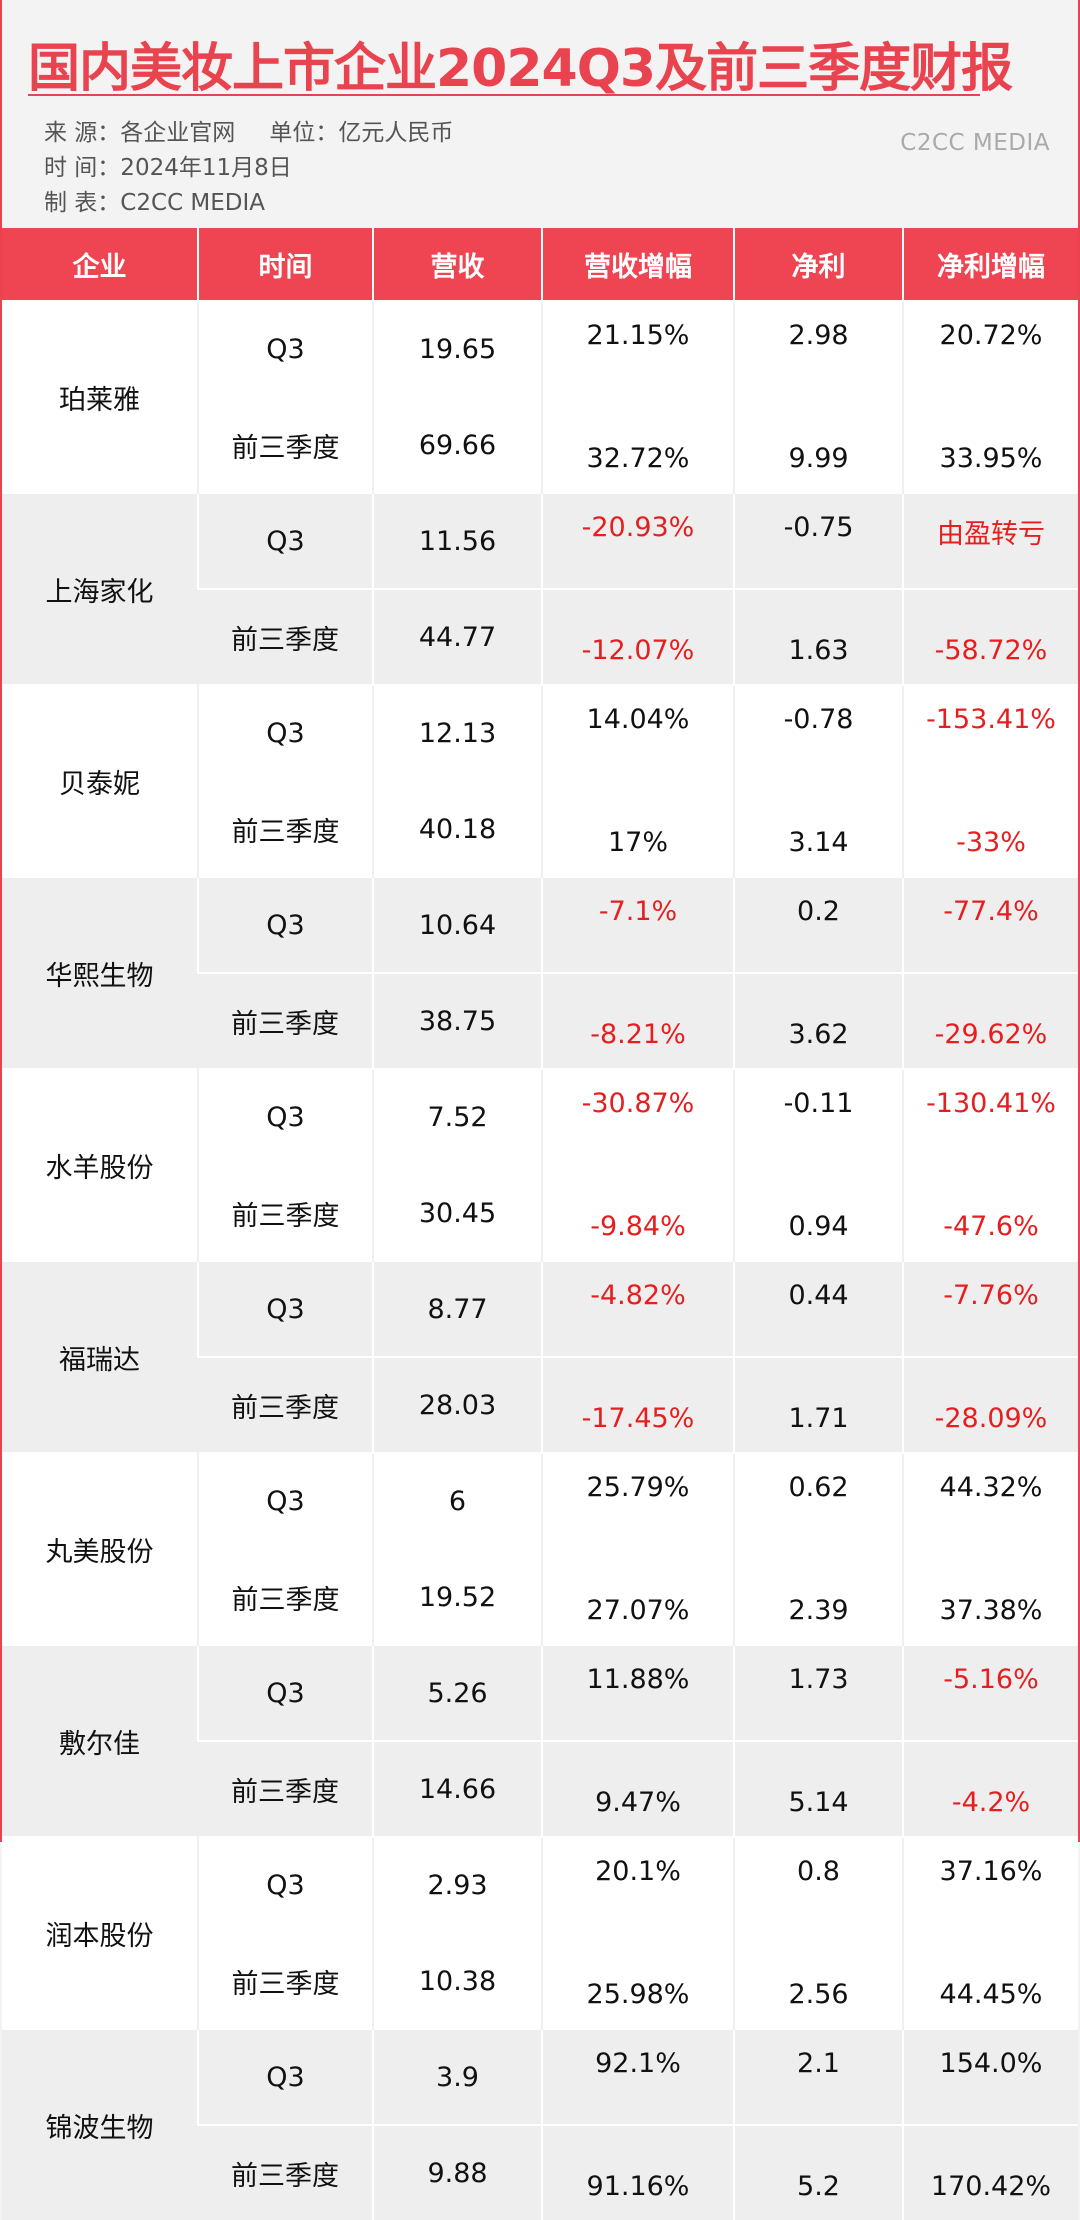 The image size is (1080, 2220). I want to click on company-name-cell: 珀莱雅, so click(100, 396).